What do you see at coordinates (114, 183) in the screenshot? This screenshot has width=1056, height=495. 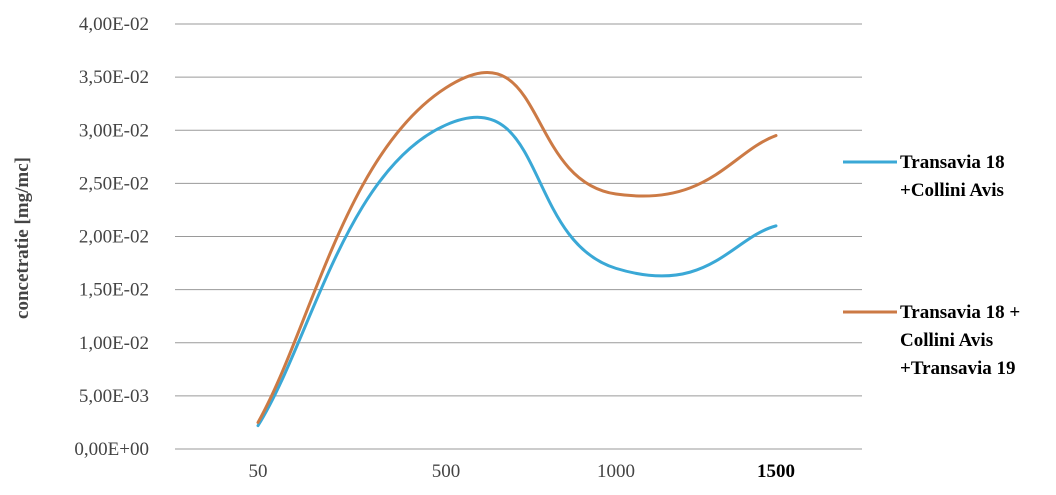 I see `y-tick-label: 2,50E-02` at bounding box center [114, 183].